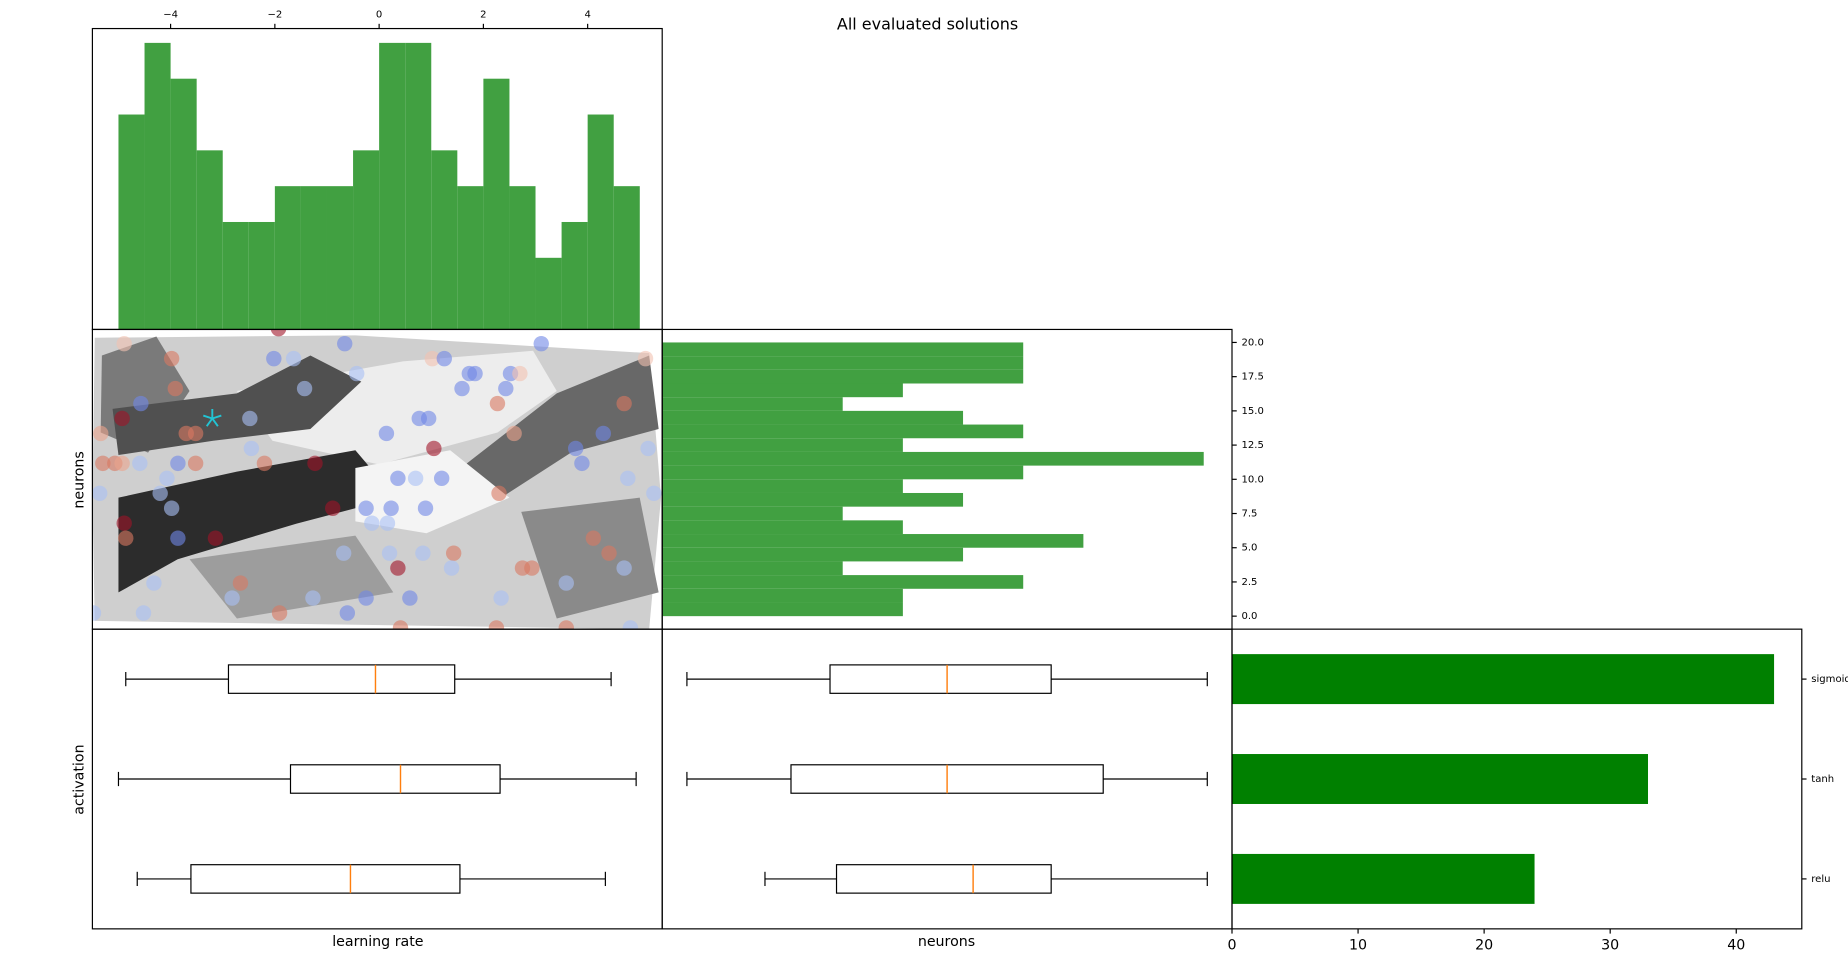 The height and width of the screenshot is (974, 1848). Describe the element at coordinates (212, 417) in the screenshot. I see `best-point` at that location.